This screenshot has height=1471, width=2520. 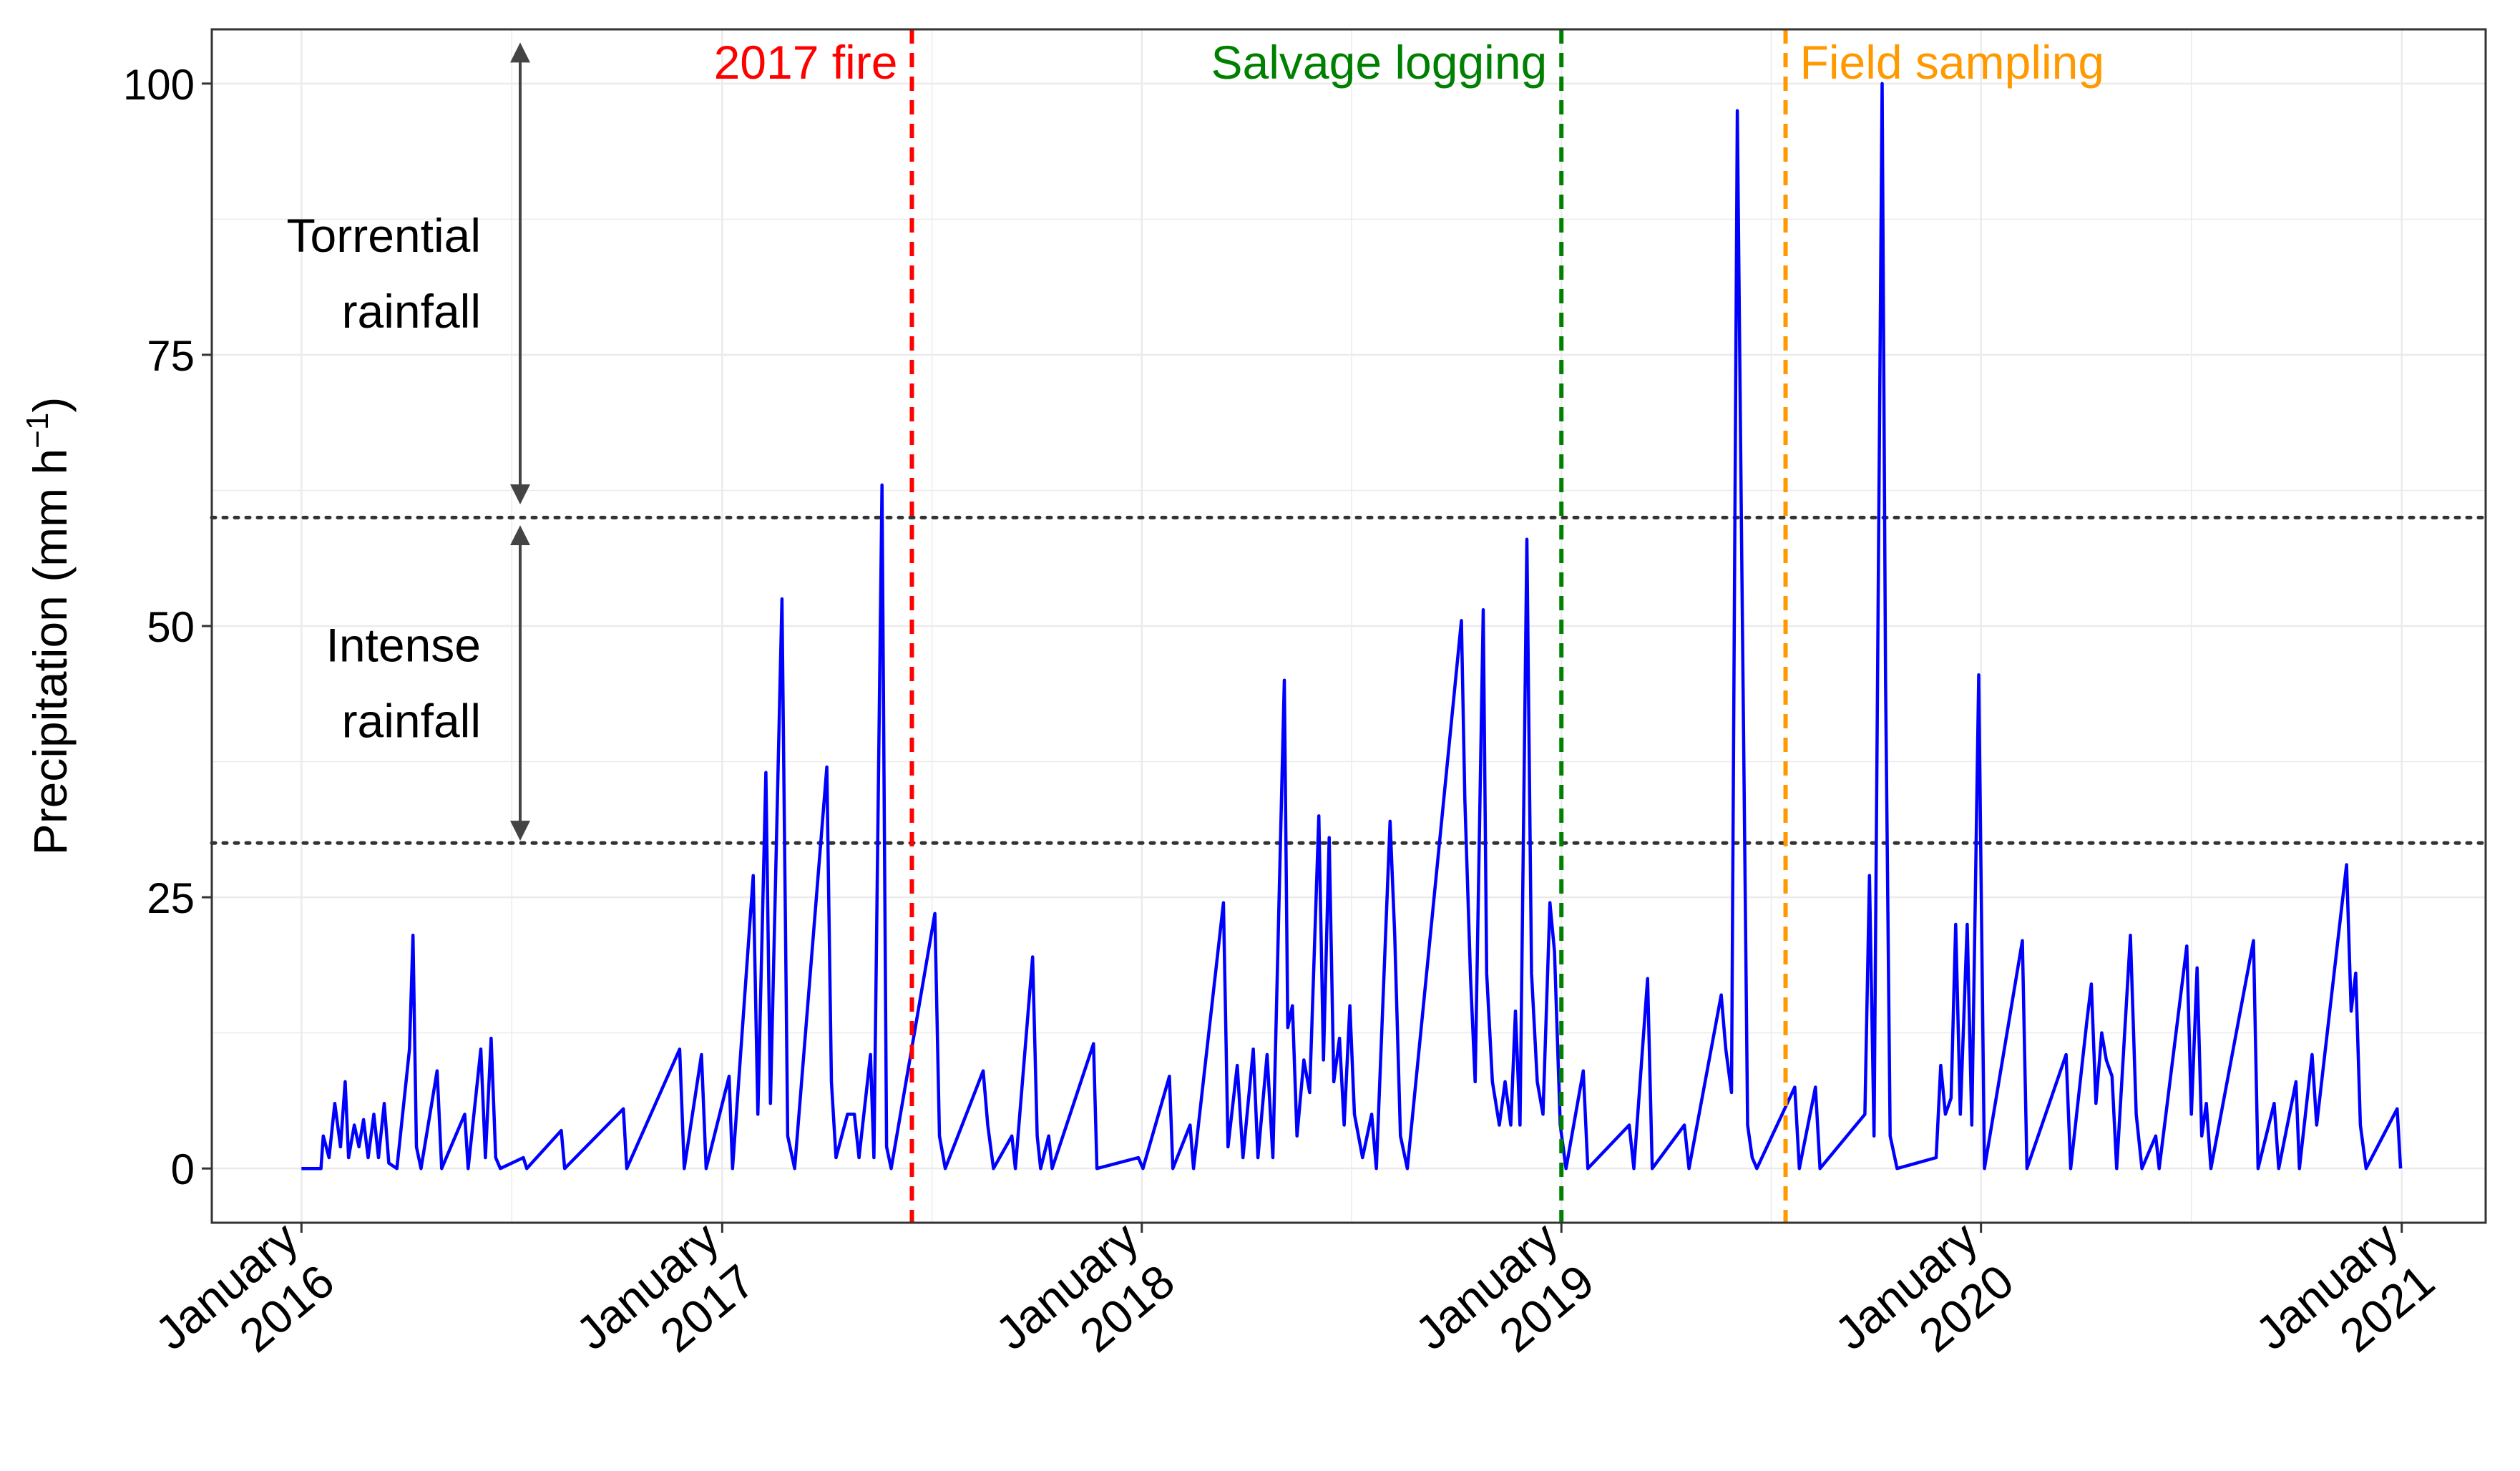 What do you see at coordinates (384, 236) in the screenshot?
I see `annotation-label: Torrential` at bounding box center [384, 236].